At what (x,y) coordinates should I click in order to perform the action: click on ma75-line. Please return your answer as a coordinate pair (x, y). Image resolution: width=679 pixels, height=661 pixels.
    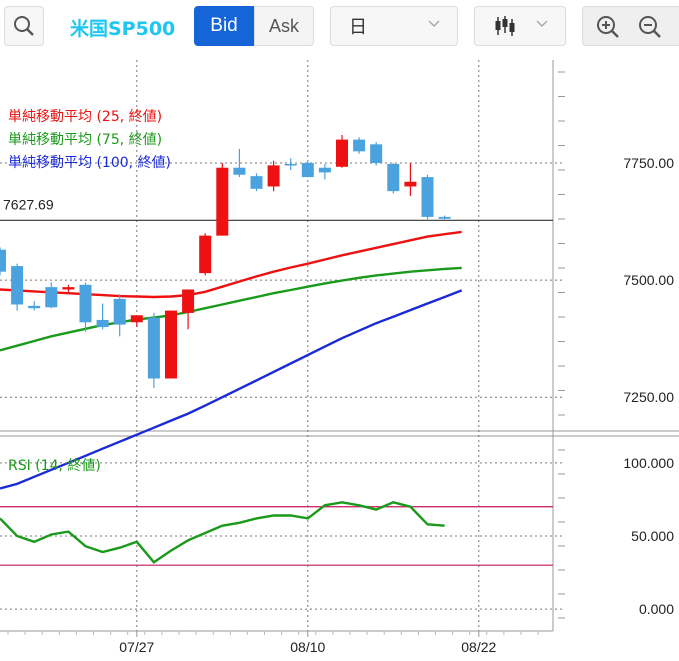
    Looking at the image, I should click on (231, 309).